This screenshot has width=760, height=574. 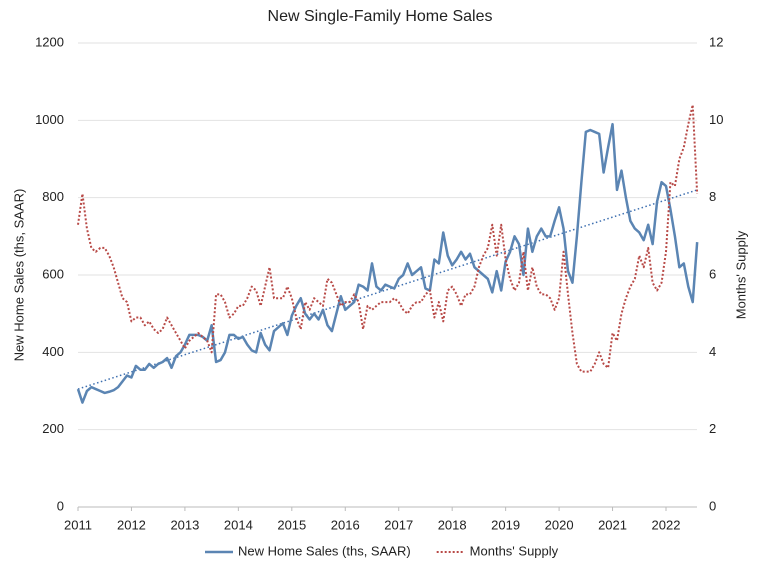 I want to click on y-tick-label: 800, so click(x=53, y=196).